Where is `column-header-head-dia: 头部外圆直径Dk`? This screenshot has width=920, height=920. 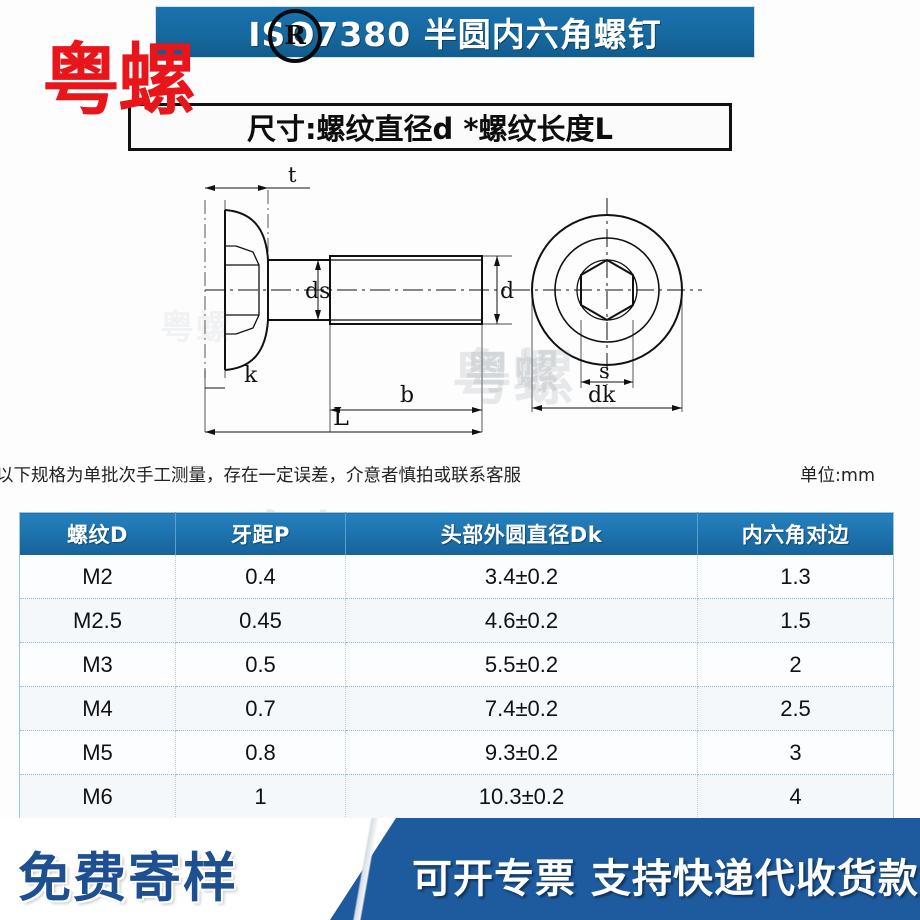
column-header-head-dia: 头部外圆直径Dk is located at coordinates (521, 533).